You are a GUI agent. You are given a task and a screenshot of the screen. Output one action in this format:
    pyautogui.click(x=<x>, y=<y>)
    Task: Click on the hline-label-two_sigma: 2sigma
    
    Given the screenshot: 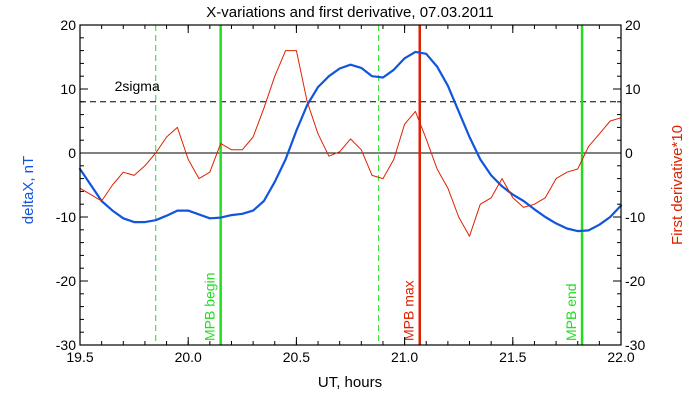 What is the action you would take?
    pyautogui.click(x=137, y=86)
    